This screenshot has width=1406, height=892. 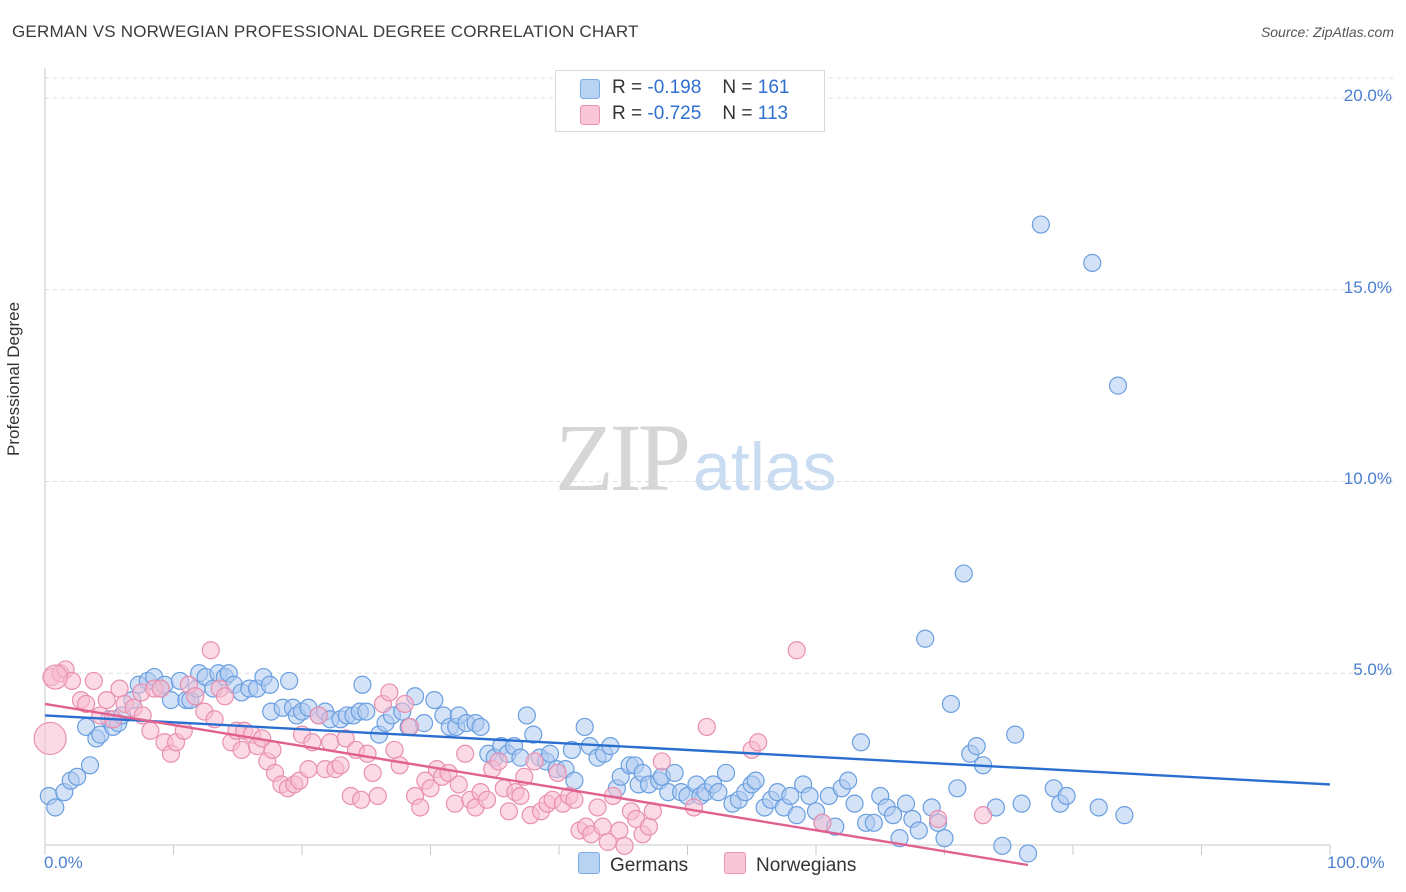 I want to click on bottom-legend-germans: Germans, so click(x=633, y=864).